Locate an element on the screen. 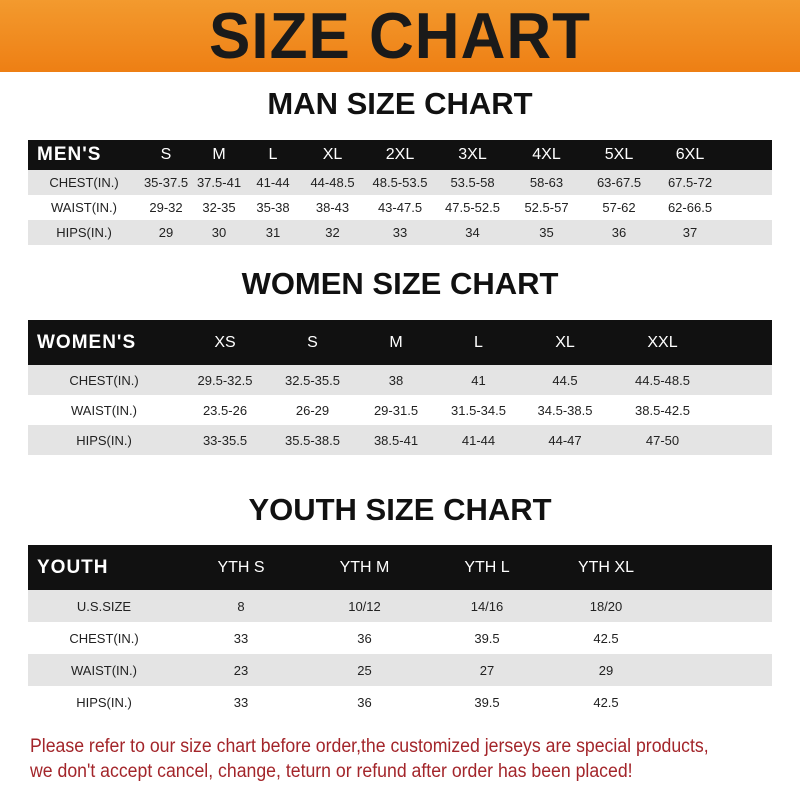 The width and height of the screenshot is (800, 800). value-cell: 48.5-53.5 is located at coordinates (400, 182).